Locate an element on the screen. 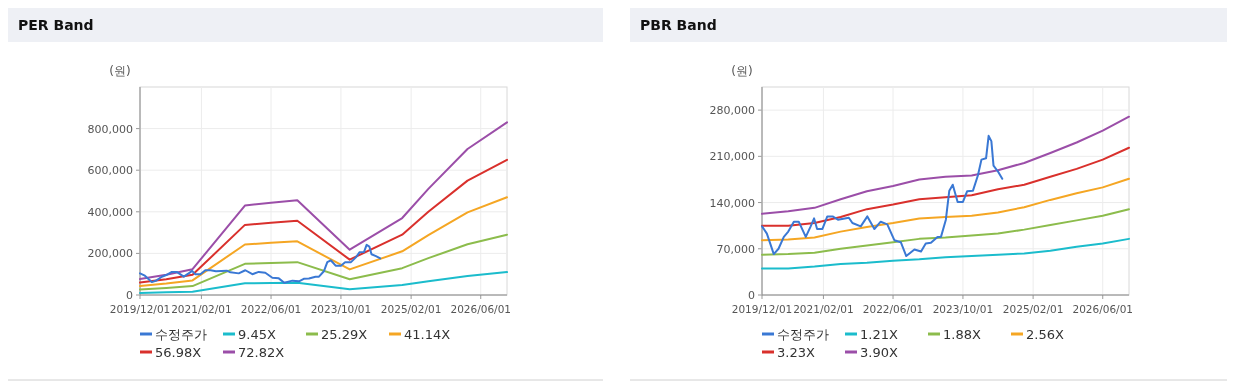 The height and width of the screenshot is (390, 1238). y-tick-label: 200,000 is located at coordinates (110, 254).